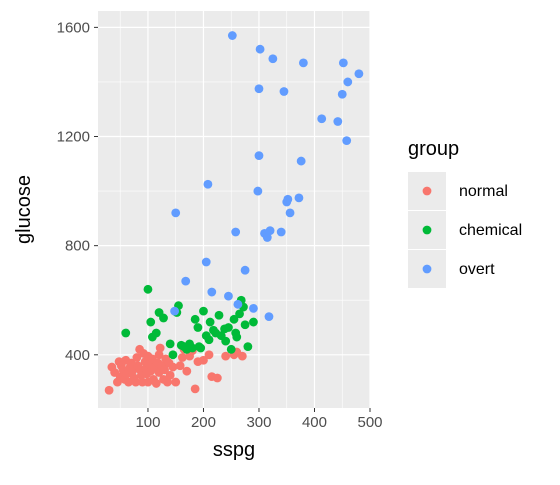  Describe the element at coordinates (147, 422) in the screenshot. I see `x-tick-label: 100` at that location.